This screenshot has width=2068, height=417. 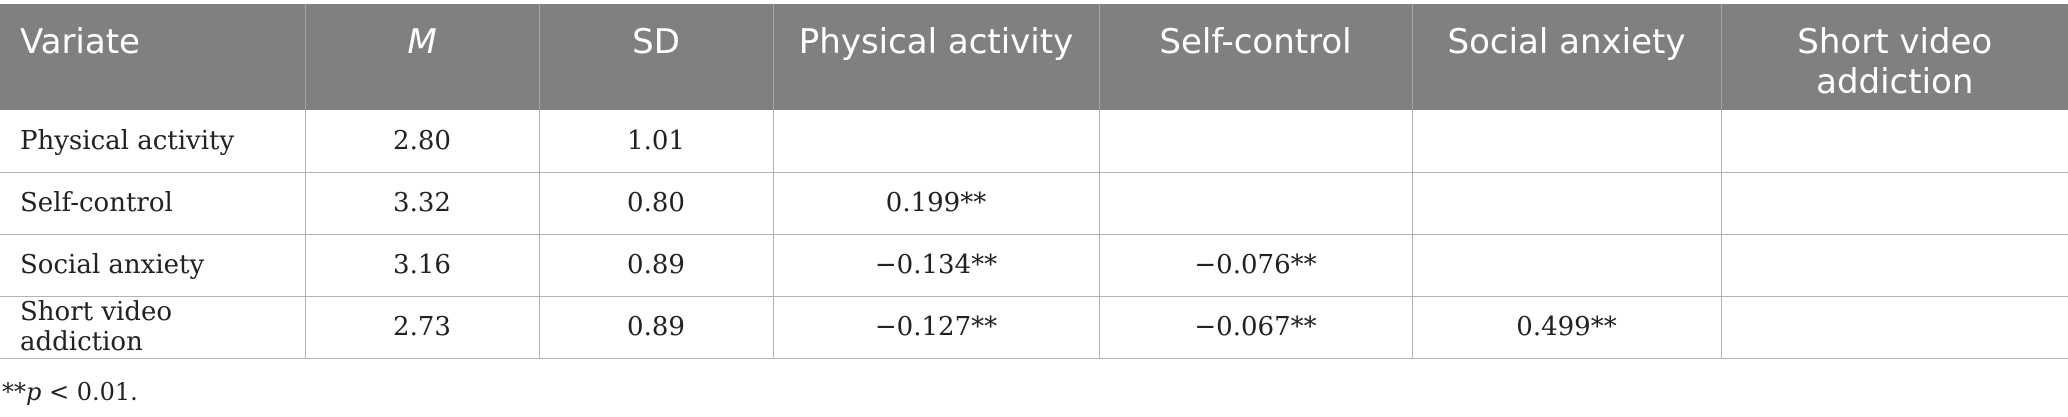 What do you see at coordinates (1255, 327) in the screenshot?
I see `cell-self-control: −0.067**` at bounding box center [1255, 327].